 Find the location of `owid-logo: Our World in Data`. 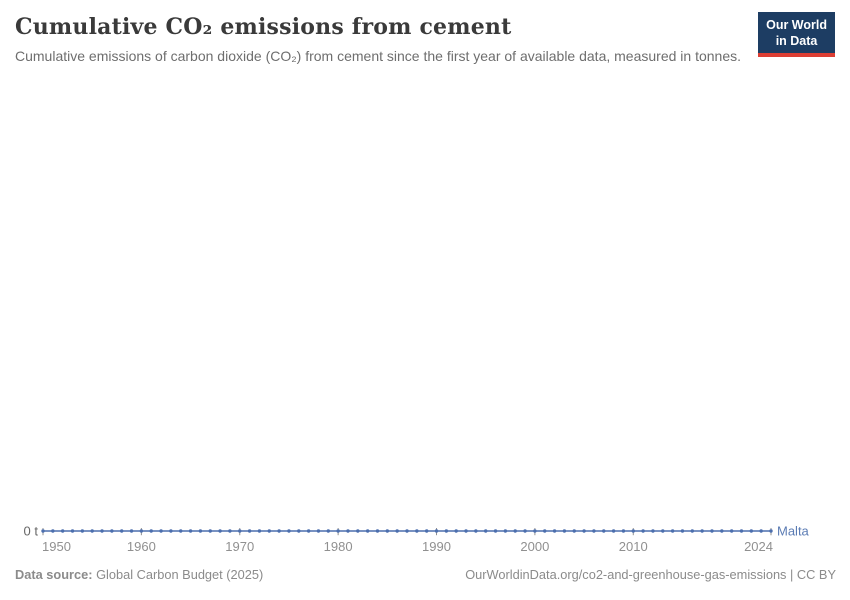

owid-logo: Our World in Data is located at coordinates (796, 34).